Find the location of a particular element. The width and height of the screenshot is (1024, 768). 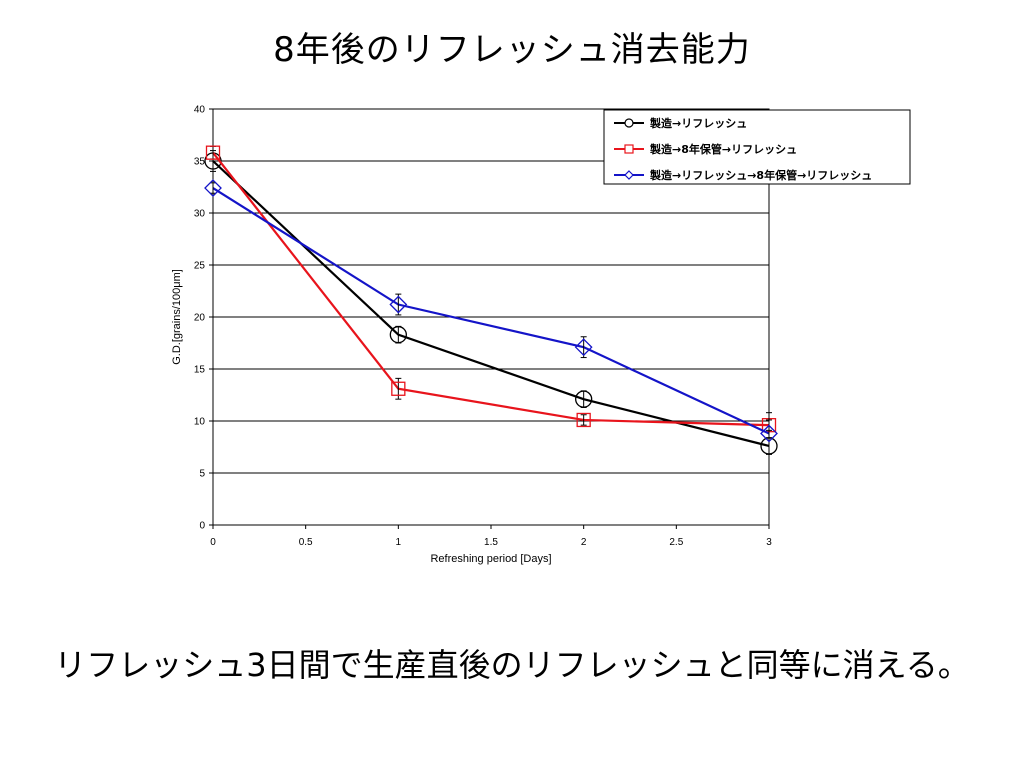

x-axis-label: Refreshing period [Days] is located at coordinates (490, 559).